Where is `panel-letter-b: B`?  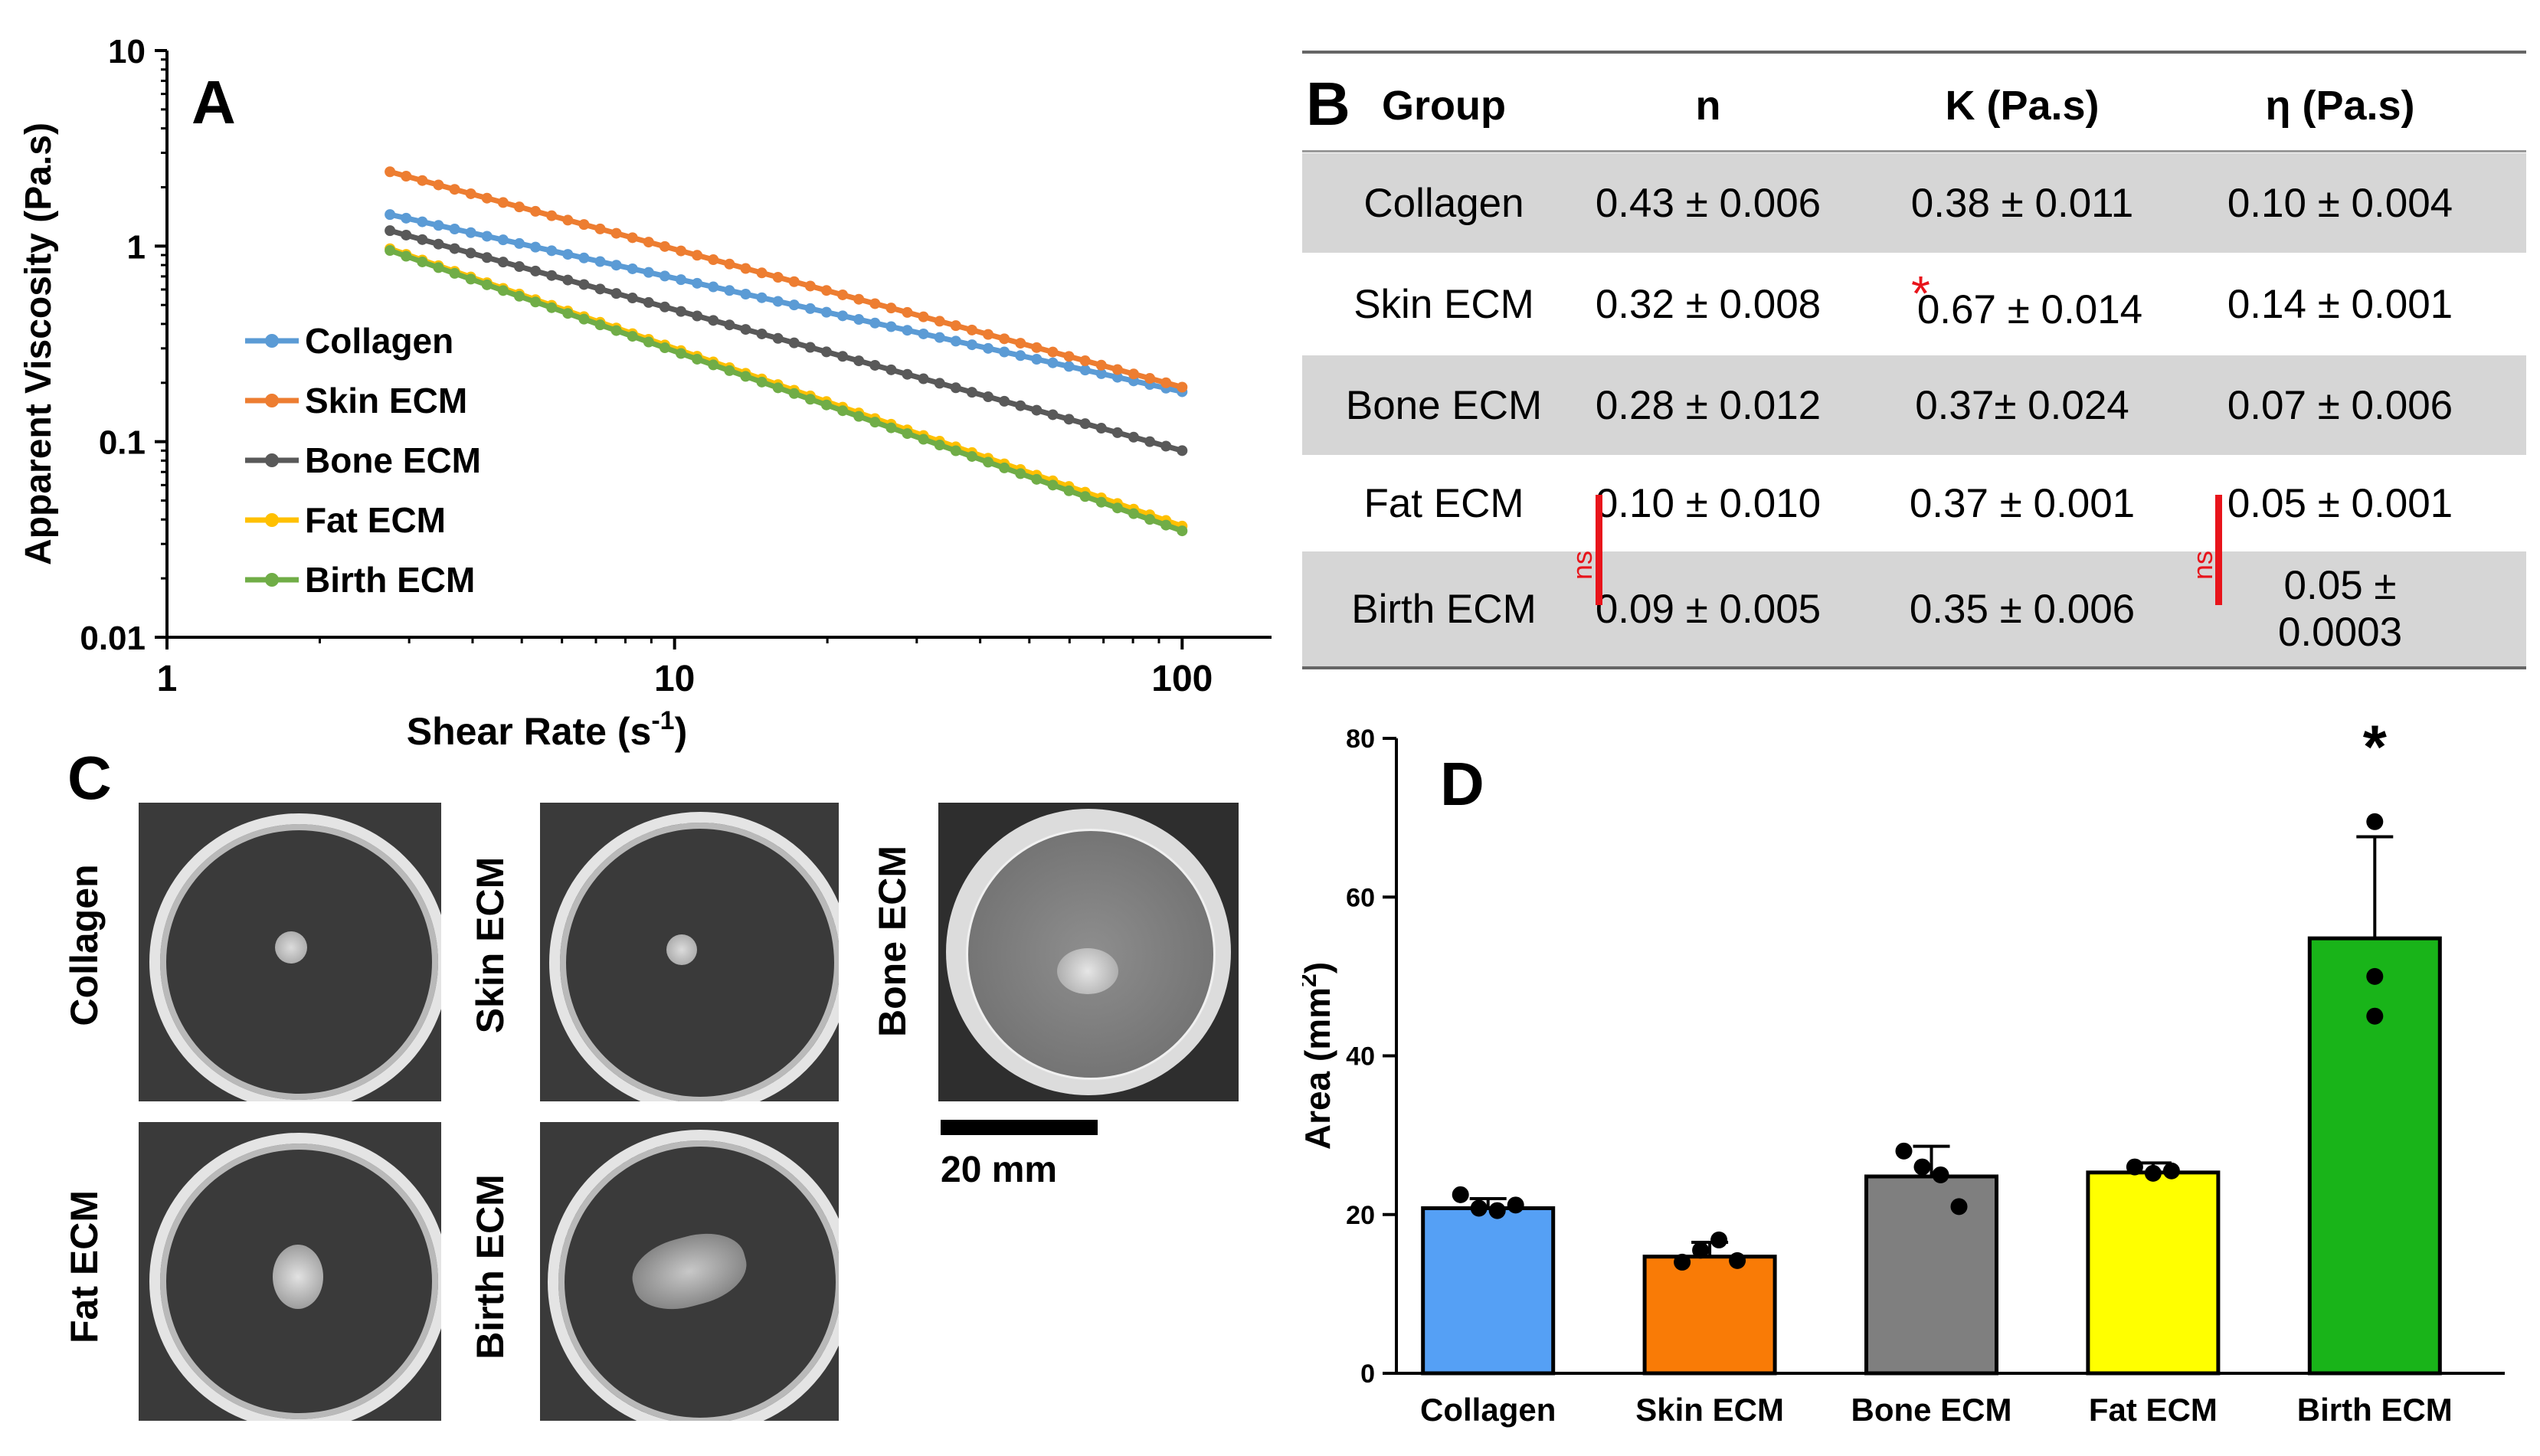
panel-letter-b: B is located at coordinates (1328, 104).